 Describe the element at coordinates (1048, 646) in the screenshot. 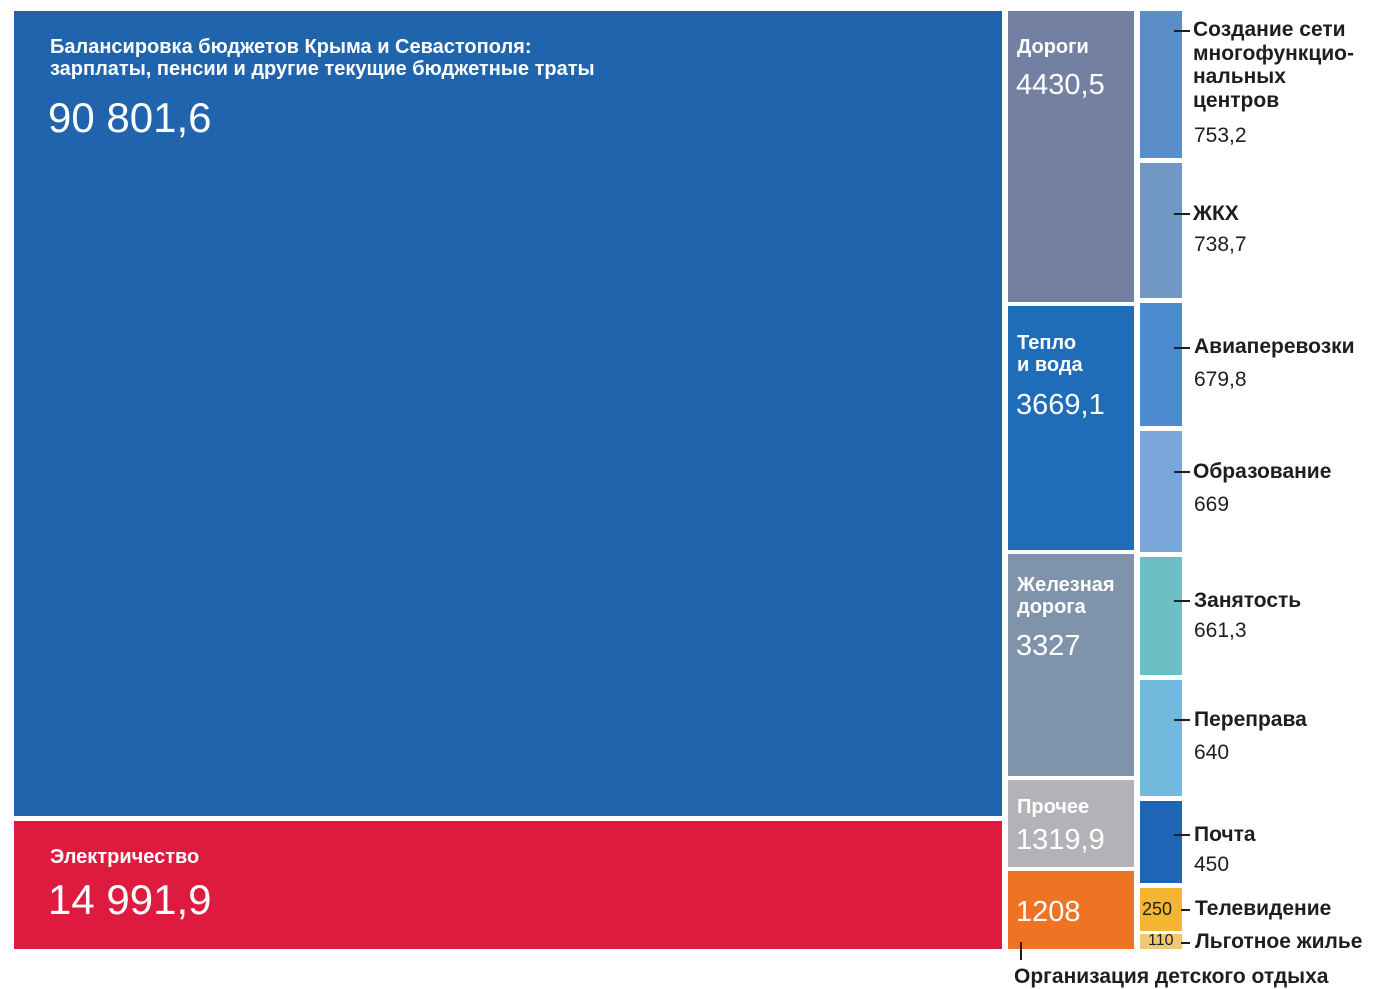

I see `tile-railway-value: 3327` at that location.